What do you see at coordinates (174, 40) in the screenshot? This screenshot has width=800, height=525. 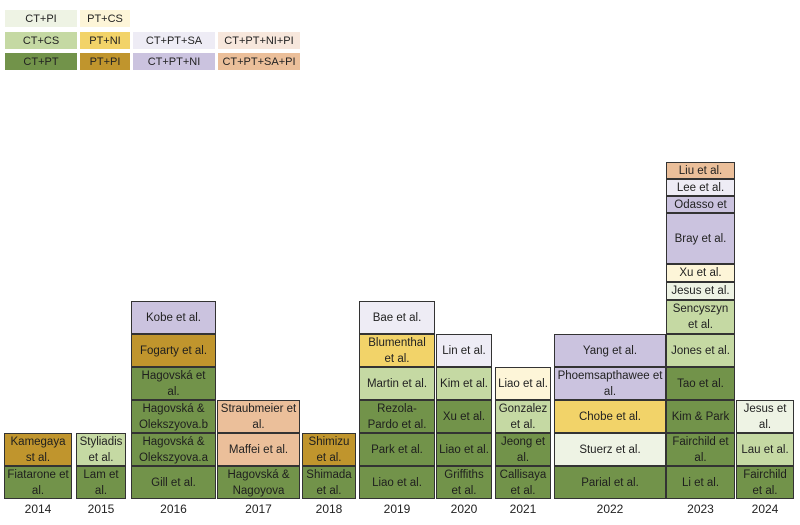 I see `legend-item: CT+PT+SA` at bounding box center [174, 40].